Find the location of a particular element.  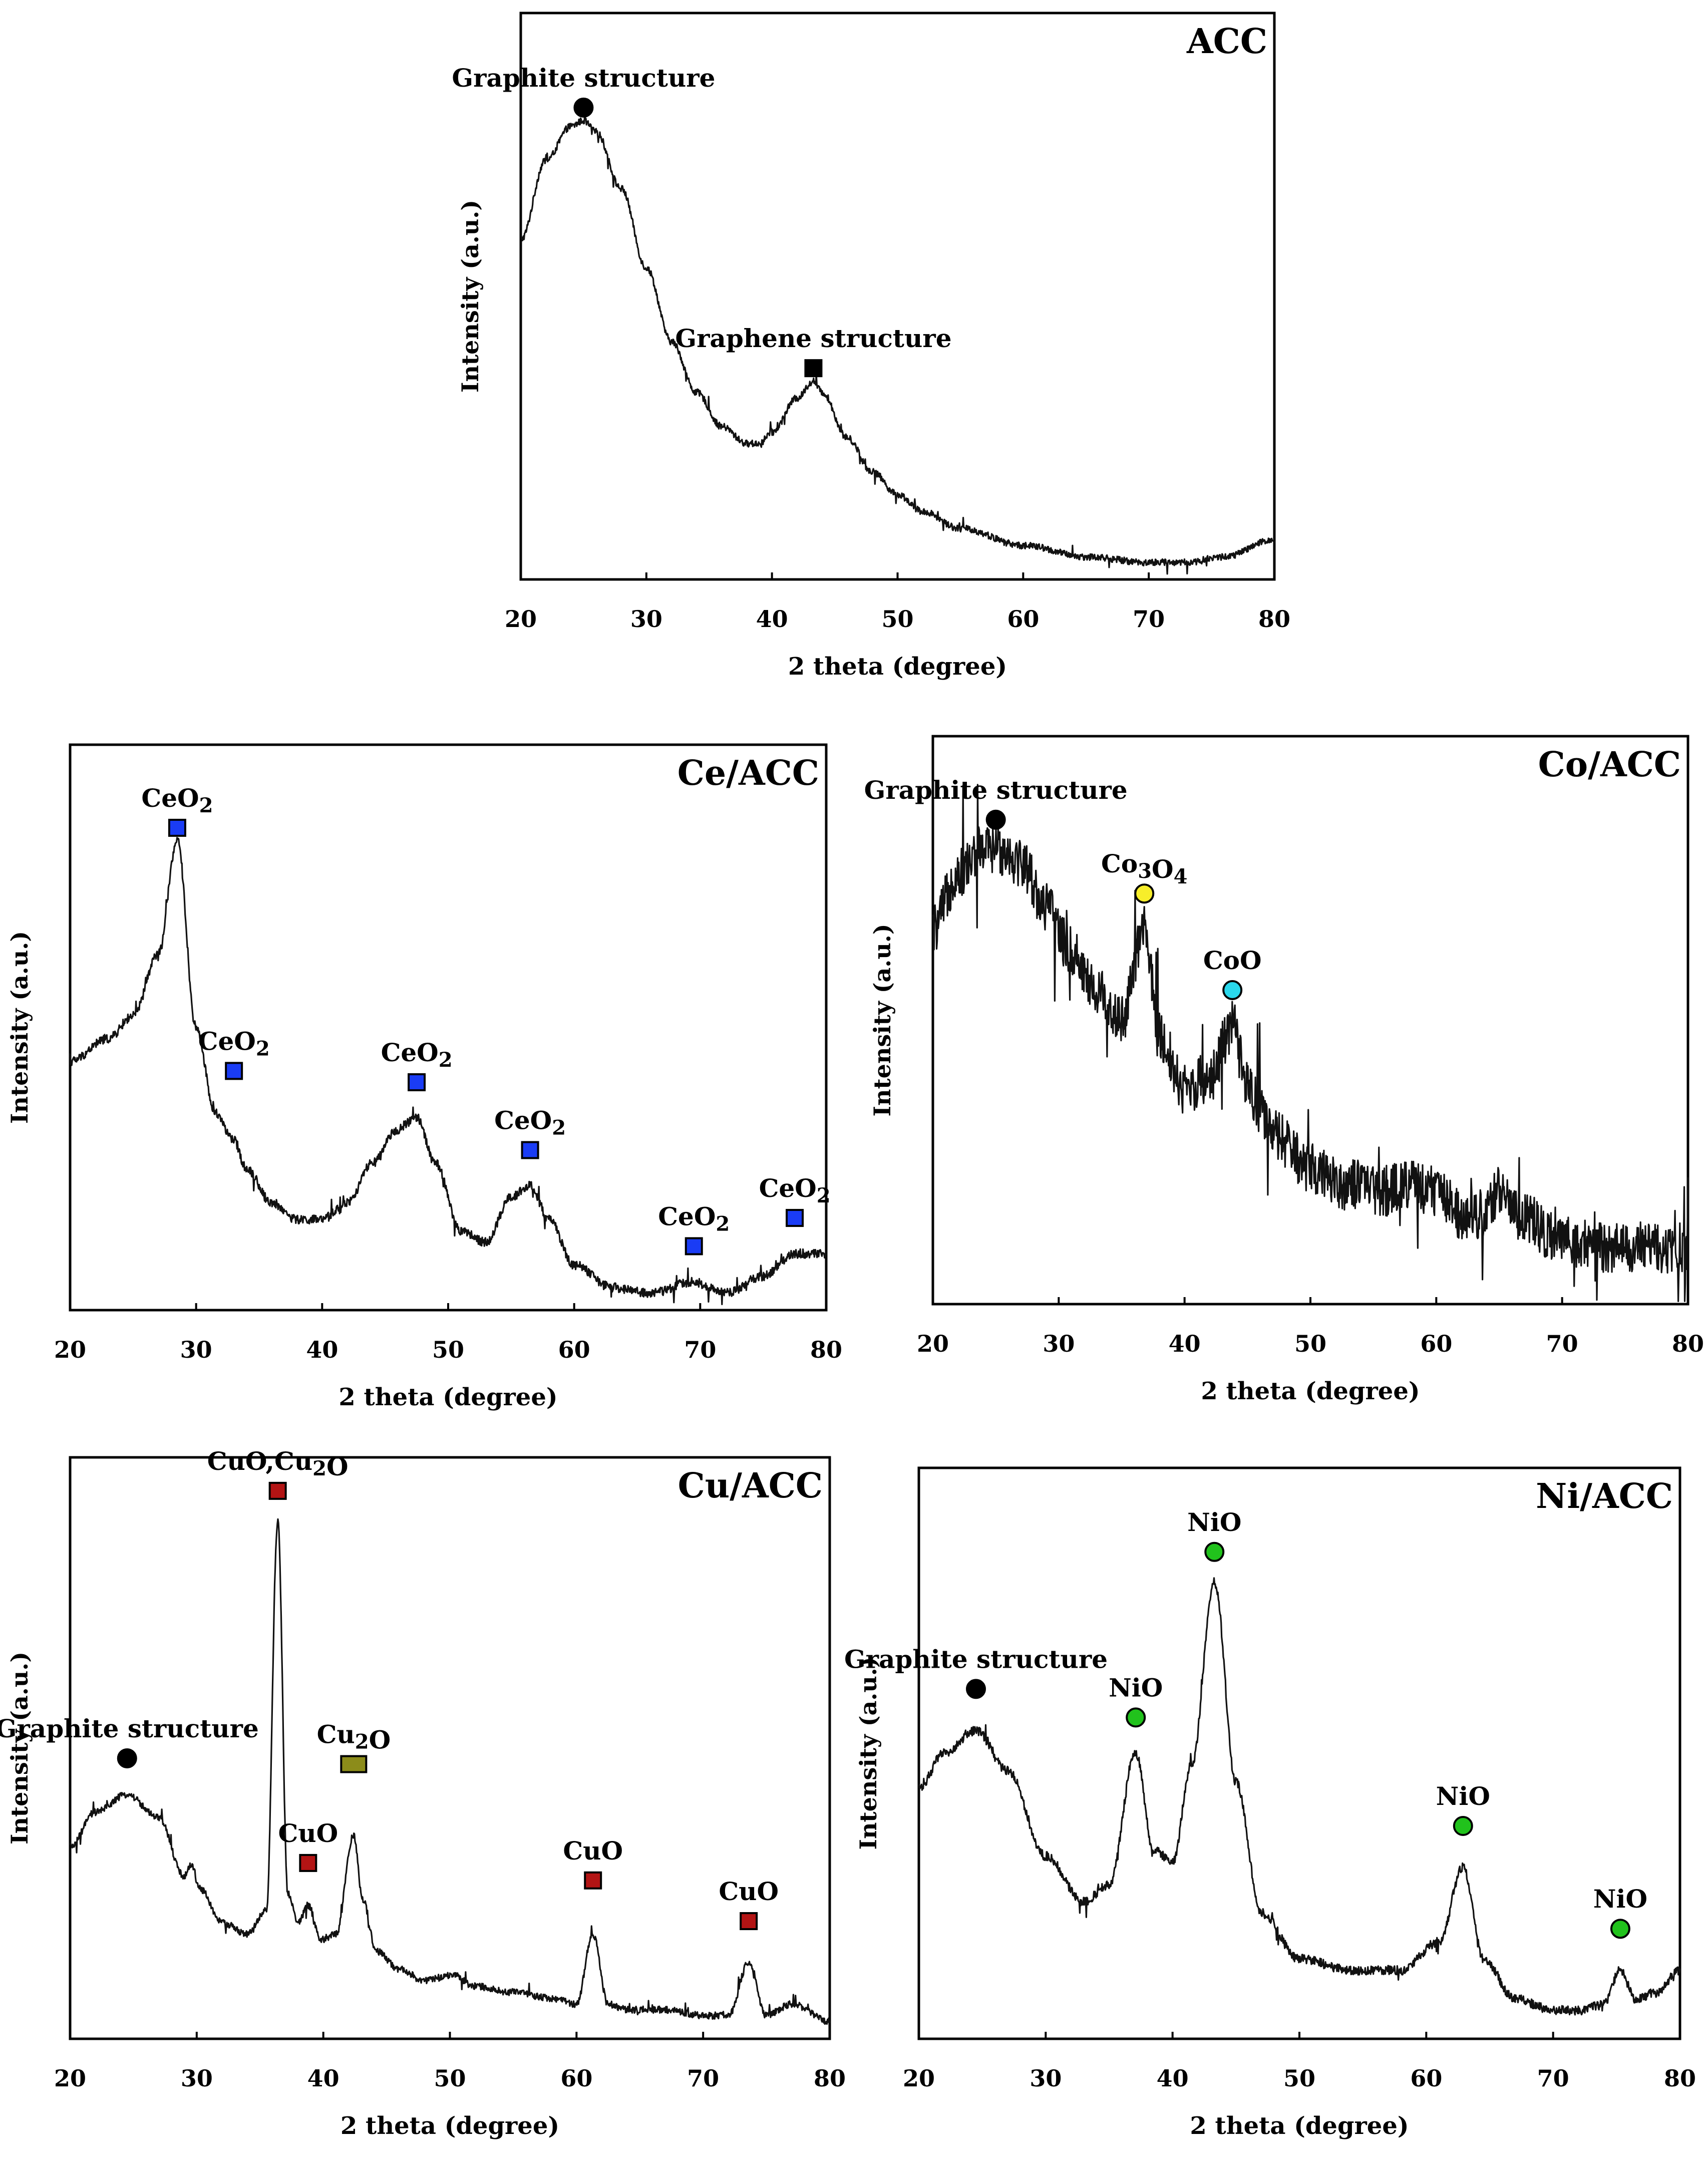

peak-label: CuO,Cu2O is located at coordinates (278, 1463).